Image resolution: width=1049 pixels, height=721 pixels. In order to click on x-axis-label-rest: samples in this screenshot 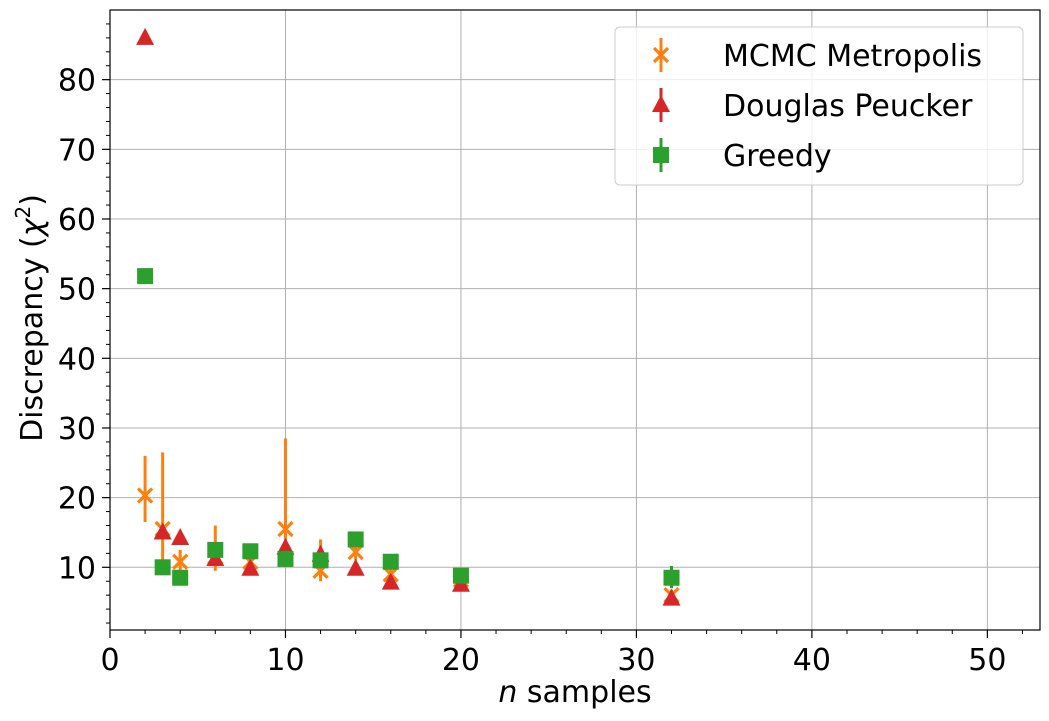, I will do `click(584, 692)`.